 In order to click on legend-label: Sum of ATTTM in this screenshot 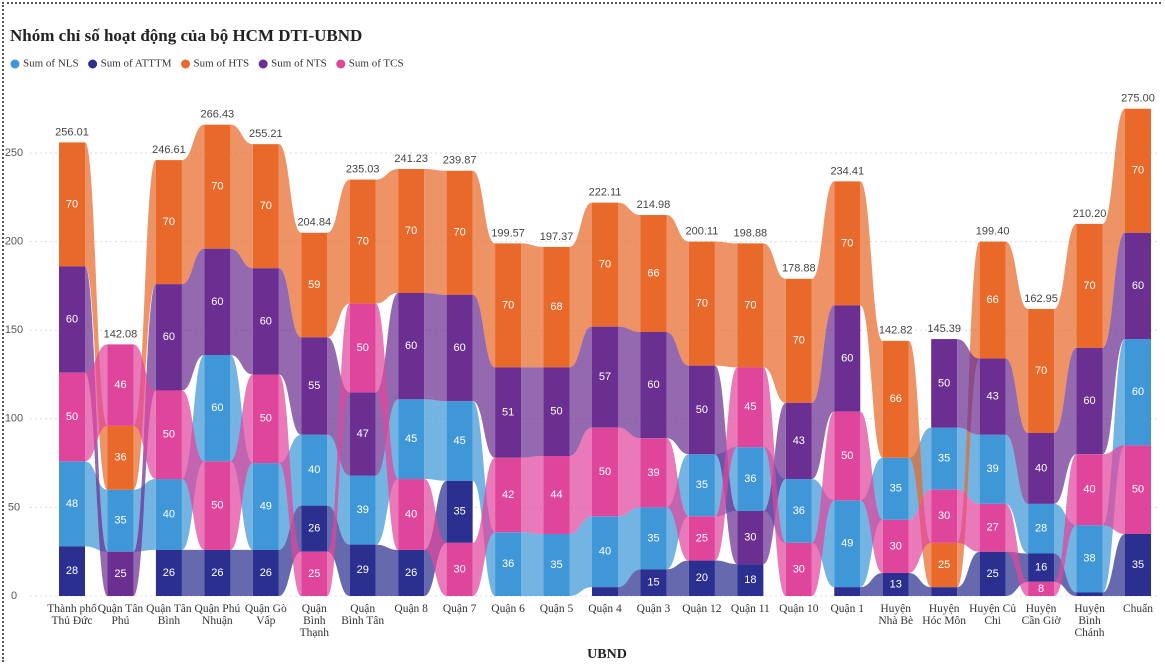, I will do `click(136, 64)`.